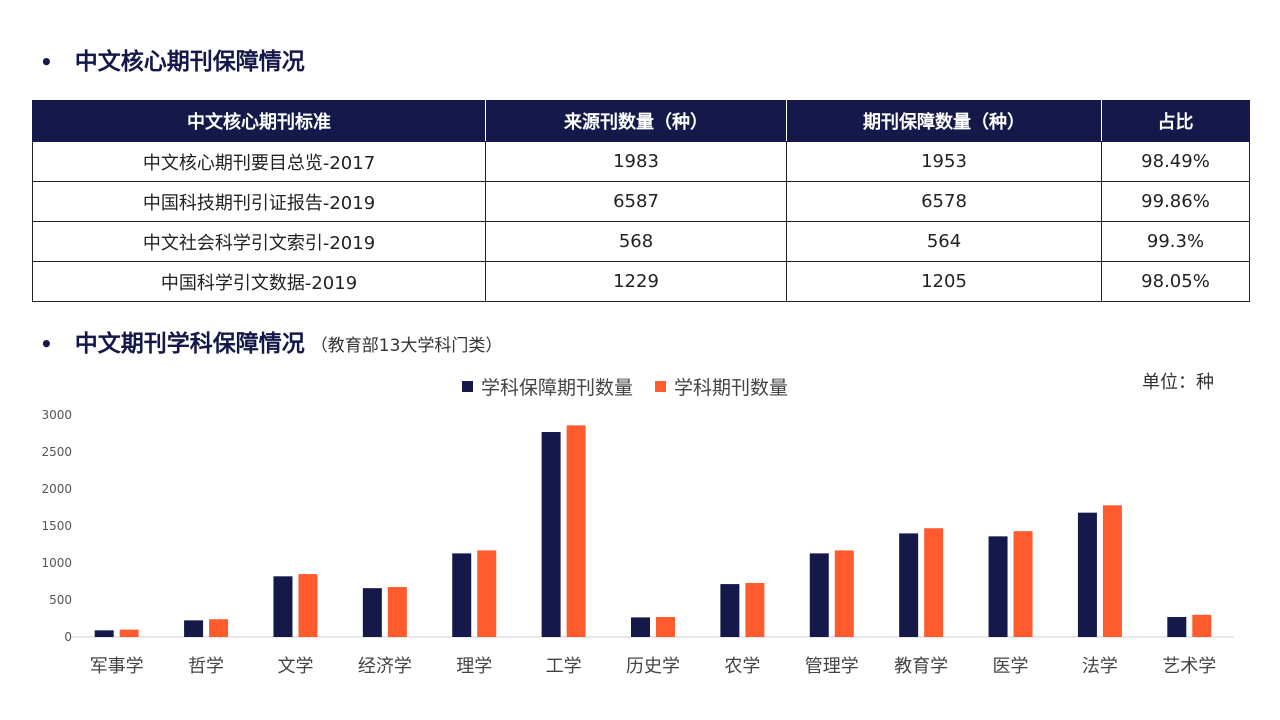 This screenshot has height=720, width=1280. I want to click on section-title-core: • 中文核心期刊保障情况, so click(172, 59).